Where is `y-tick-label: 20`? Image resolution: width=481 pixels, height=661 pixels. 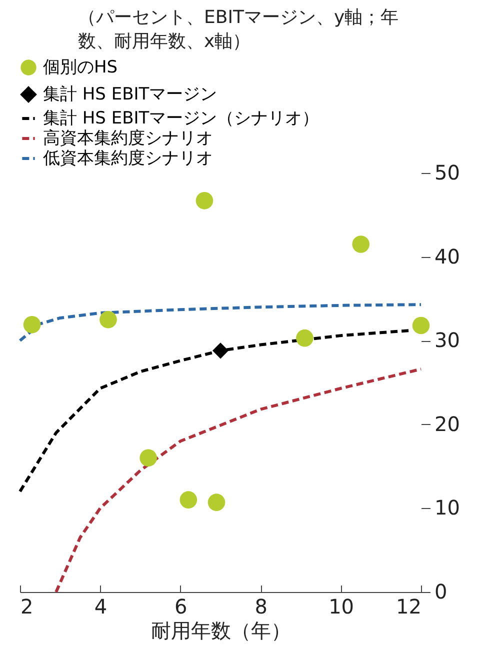 y-tick-label: 20 is located at coordinates (447, 423).